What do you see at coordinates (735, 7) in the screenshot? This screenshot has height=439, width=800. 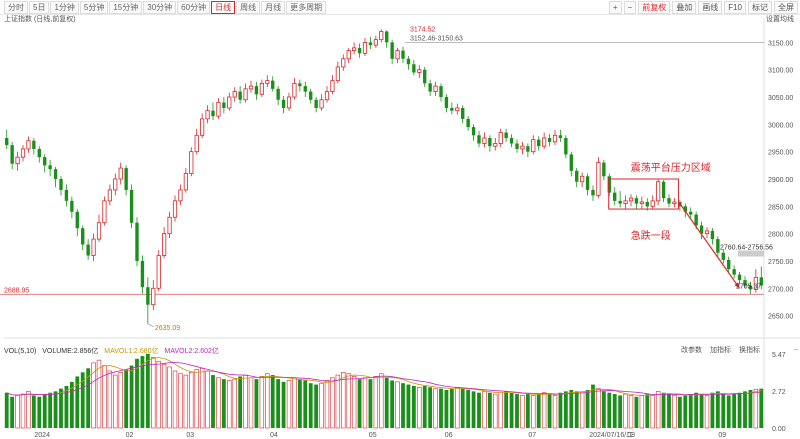 I see `toolbar-button-5: F10` at bounding box center [735, 7].